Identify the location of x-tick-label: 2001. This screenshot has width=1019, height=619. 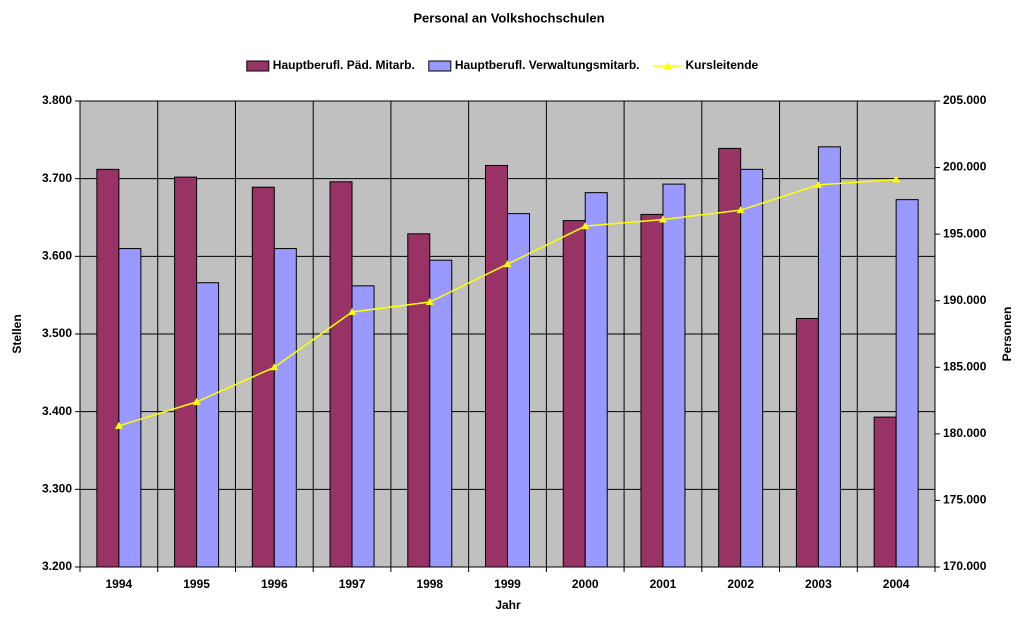
(663, 584).